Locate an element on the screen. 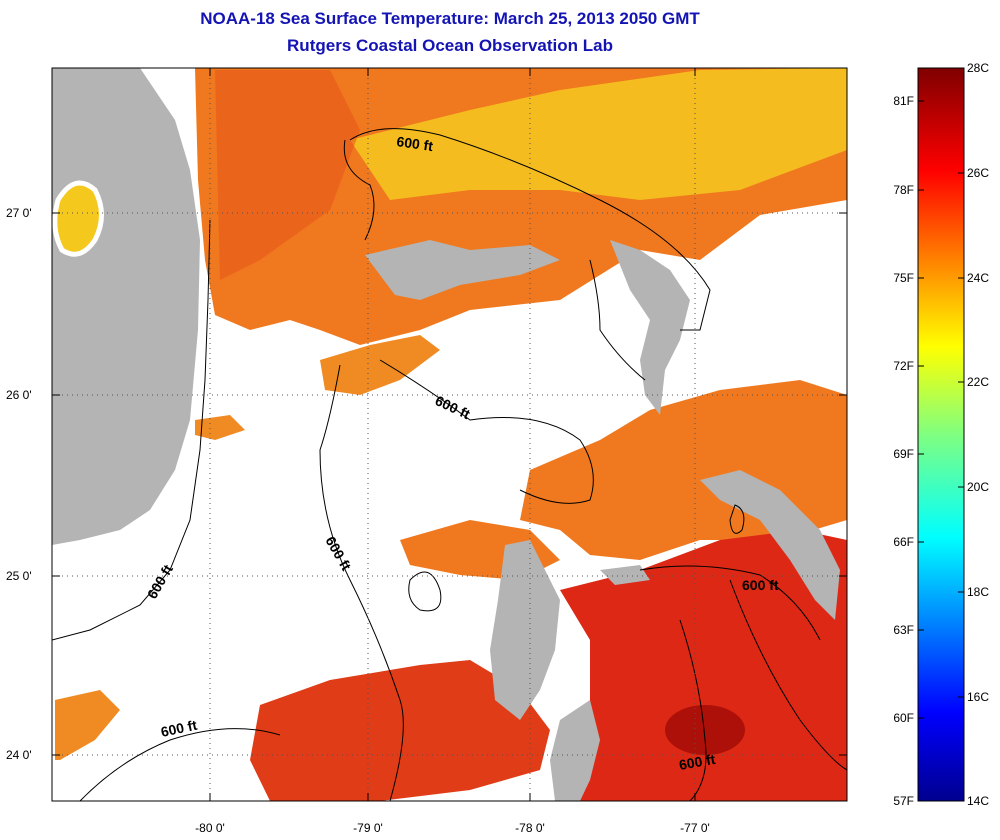 This screenshot has width=1000, height=840. cbar-f-81: 81F is located at coordinates (903, 101).